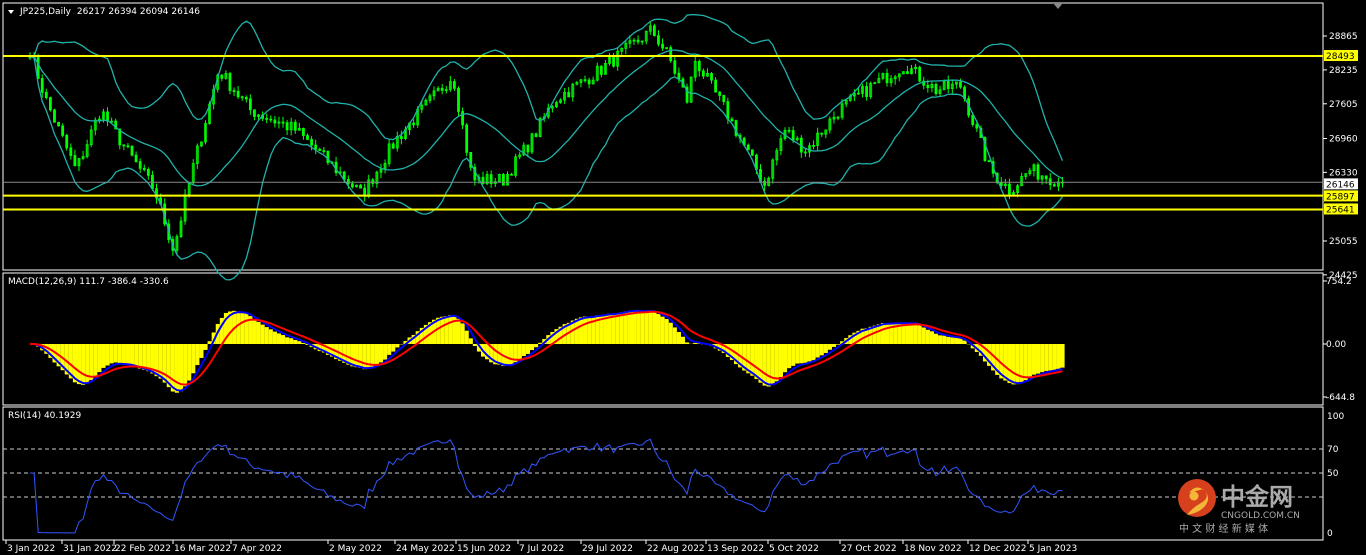 The height and width of the screenshot is (555, 1366). What do you see at coordinates (1335, 417) in the screenshot?
I see `rsi-tick-label: 100` at bounding box center [1335, 417].